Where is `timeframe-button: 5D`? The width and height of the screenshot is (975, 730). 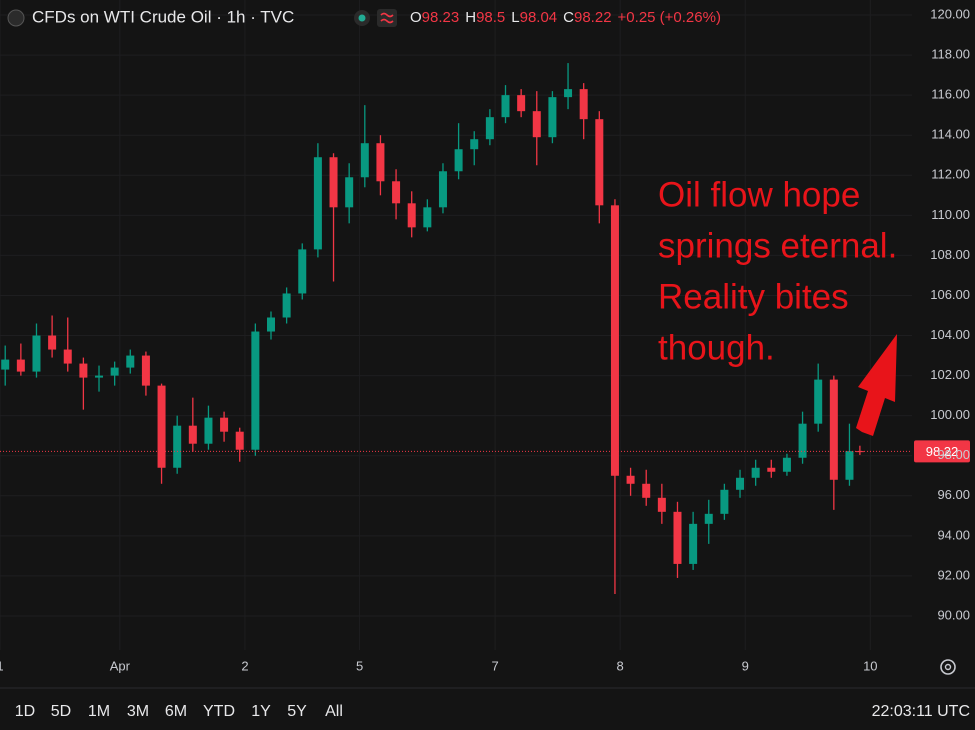
timeframe-button: 5D is located at coordinates (61, 711).